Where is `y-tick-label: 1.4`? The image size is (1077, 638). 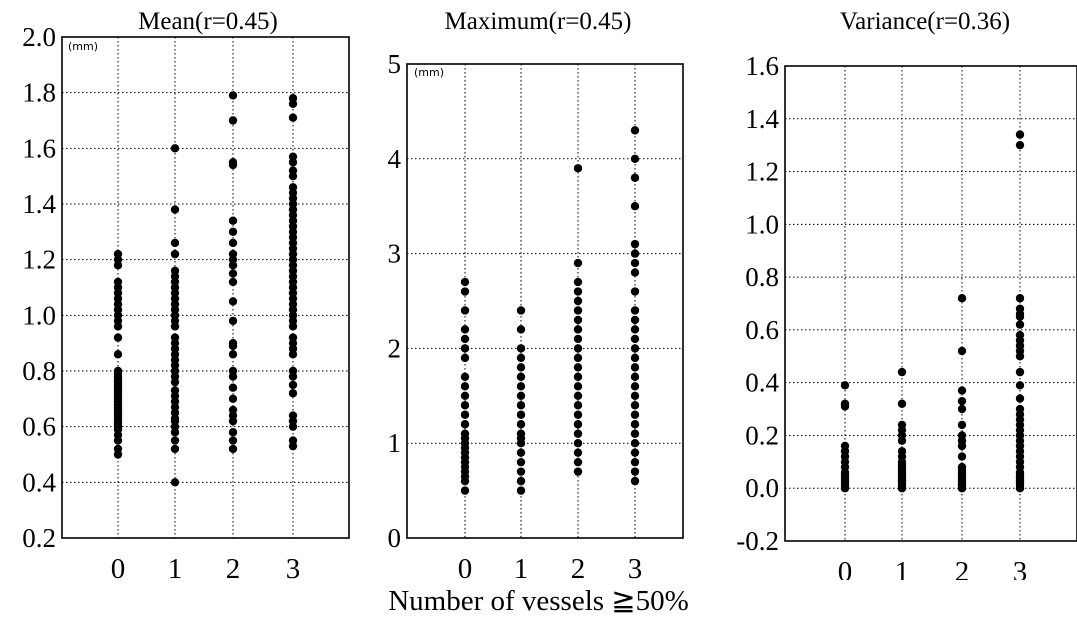 y-tick-label: 1.4 is located at coordinates (762, 119).